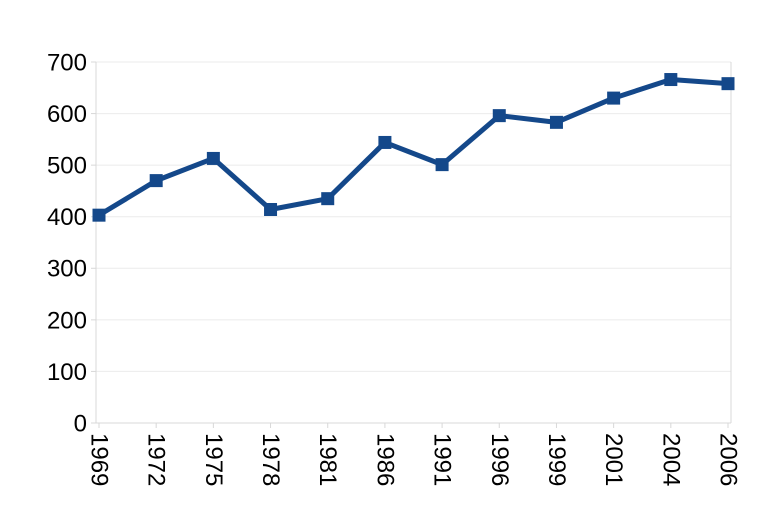 Image resolution: width=773 pixels, height=512 pixels. What do you see at coordinates (67, 62) in the screenshot?
I see `y-tick-label: 700` at bounding box center [67, 62].